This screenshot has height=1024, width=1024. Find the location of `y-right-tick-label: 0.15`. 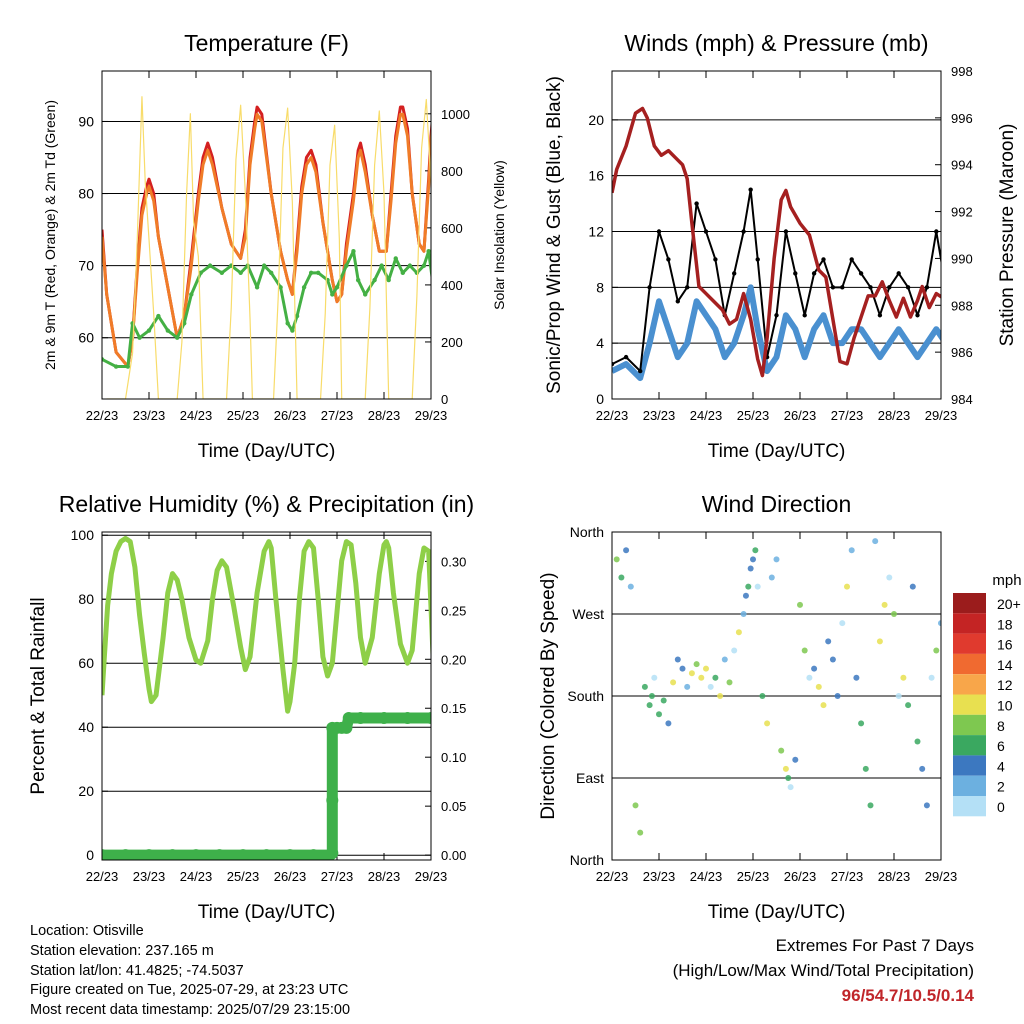

y-right-tick-label: 0.15 is located at coordinates (453, 708).